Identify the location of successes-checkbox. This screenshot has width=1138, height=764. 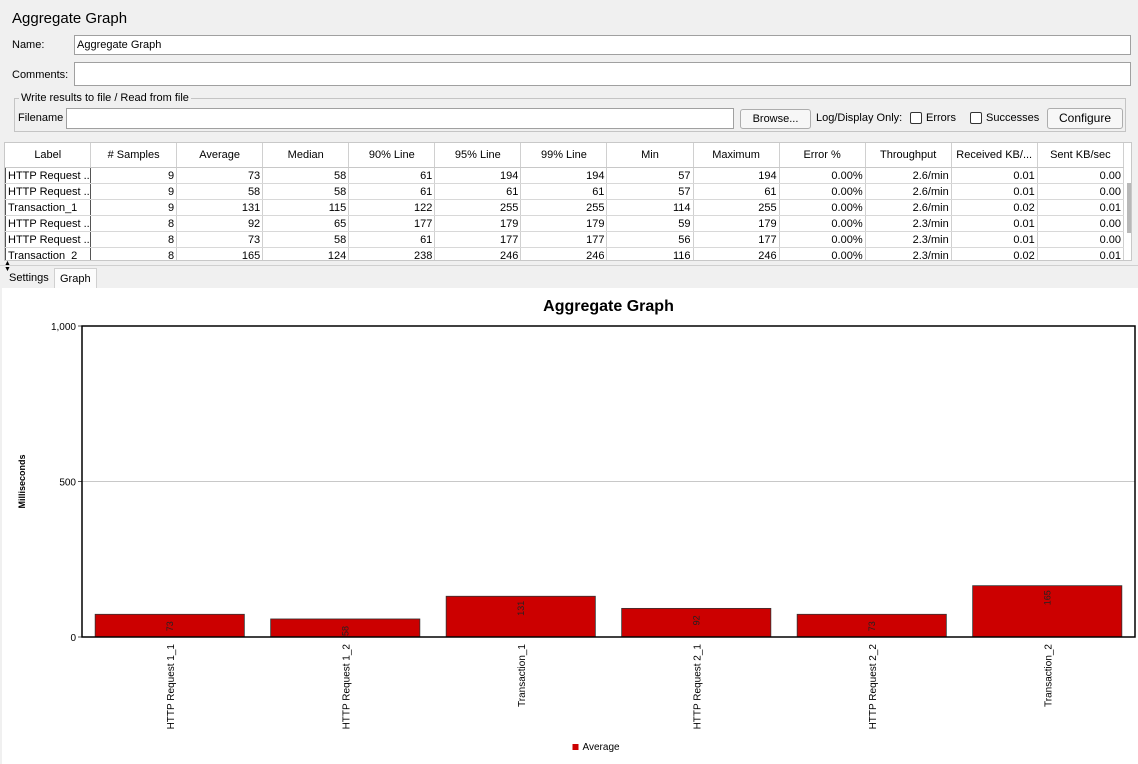
(976, 118).